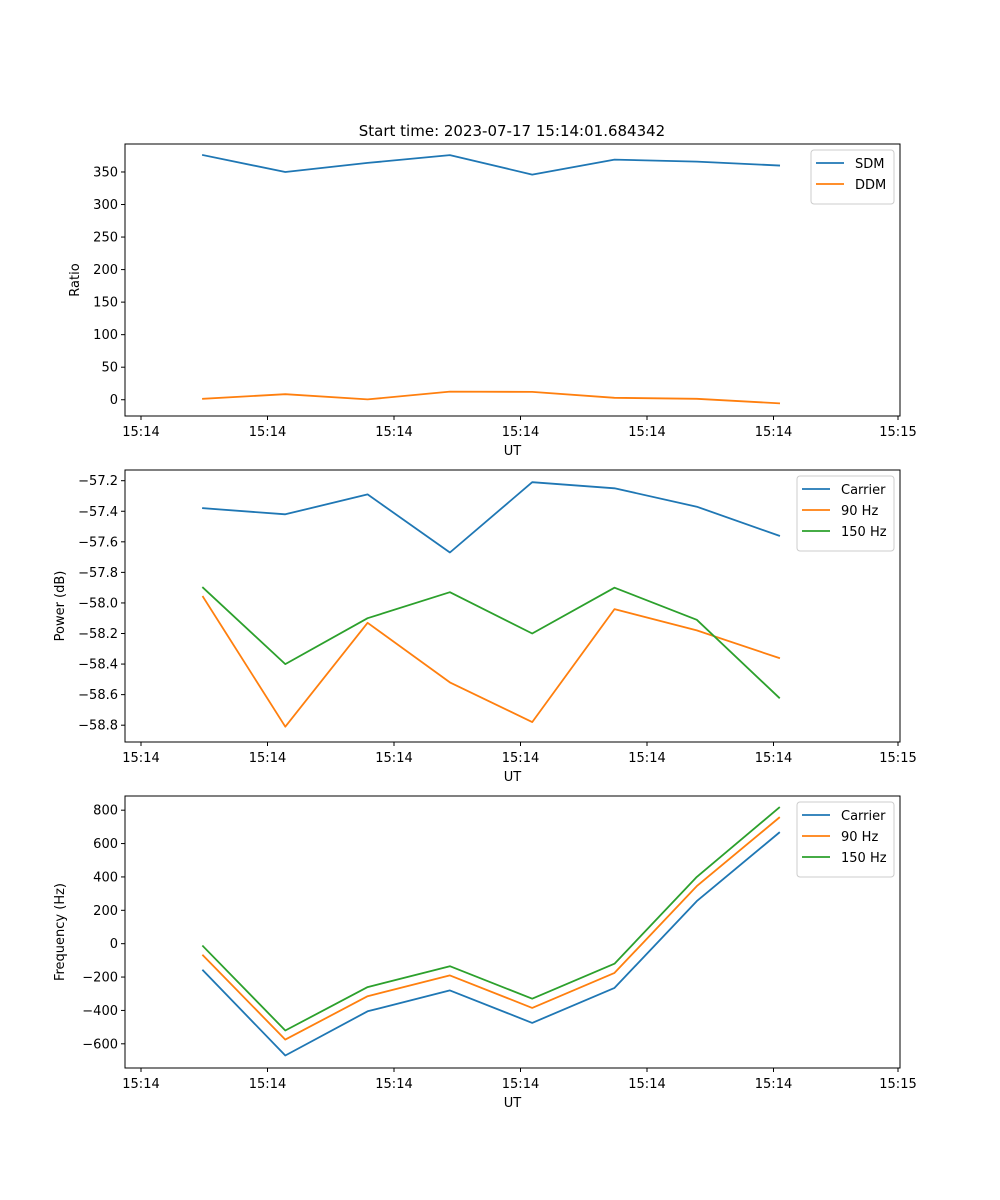 This screenshot has height=1200, width=1000. What do you see at coordinates (491, 642) in the screenshot?
I see `power-series-line-150-hz` at bounding box center [491, 642].